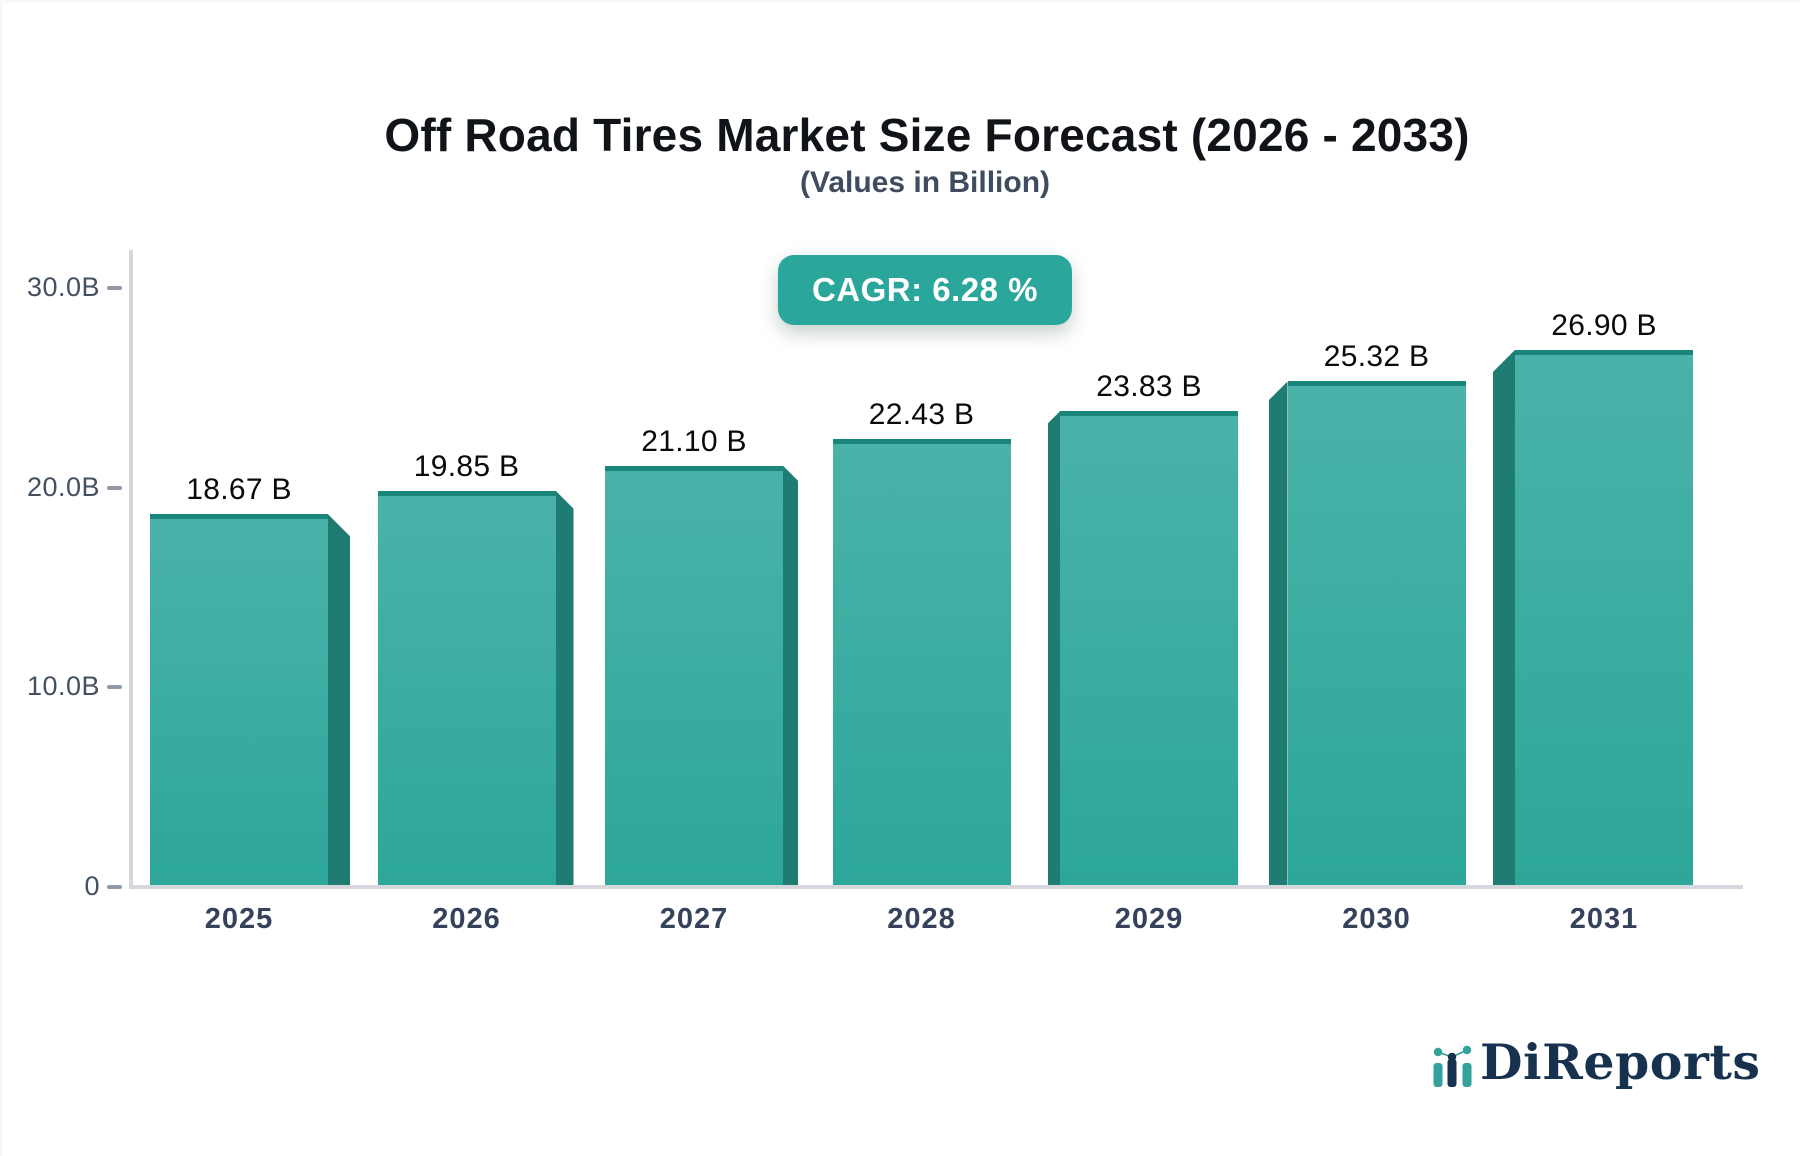 The width and height of the screenshot is (1800, 1156). What do you see at coordinates (63, 287) in the screenshot?
I see `y-axis-tick-label: 30.0B` at bounding box center [63, 287].